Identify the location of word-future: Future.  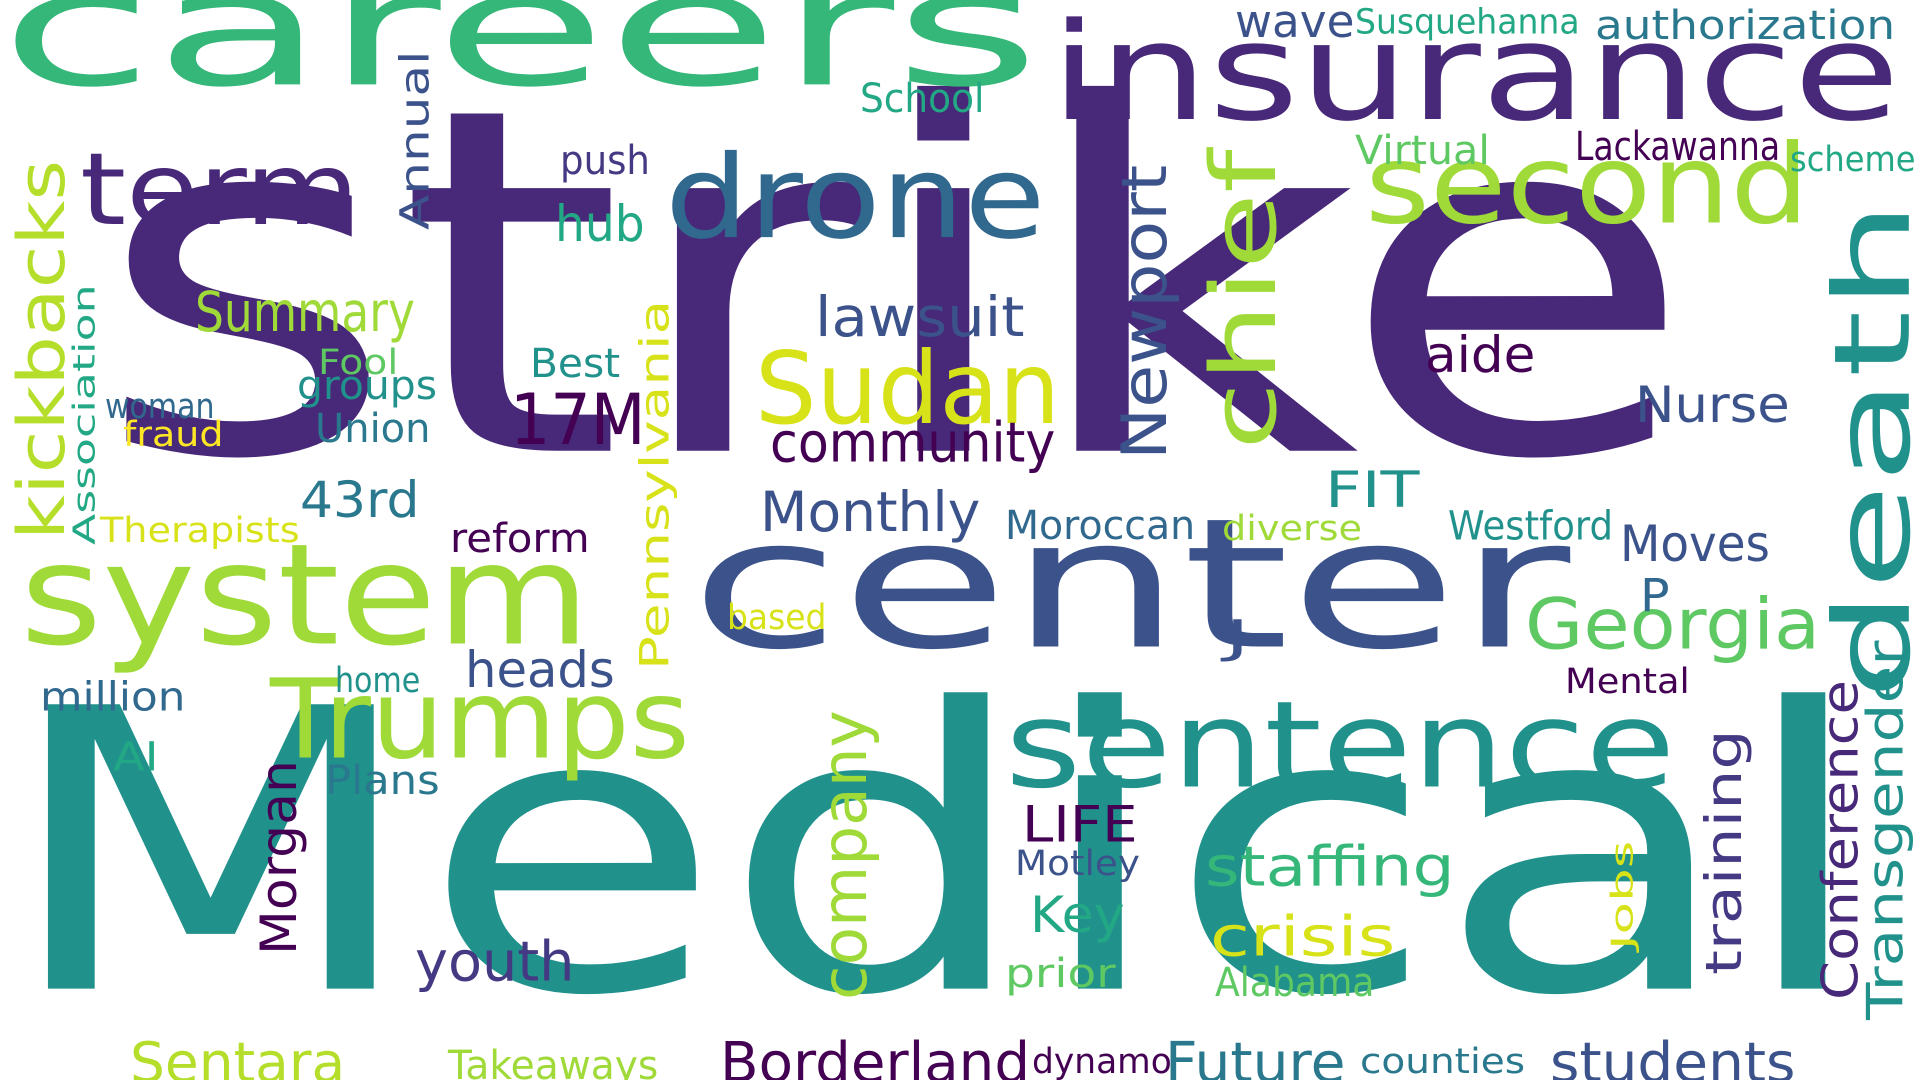
(1255, 1055).